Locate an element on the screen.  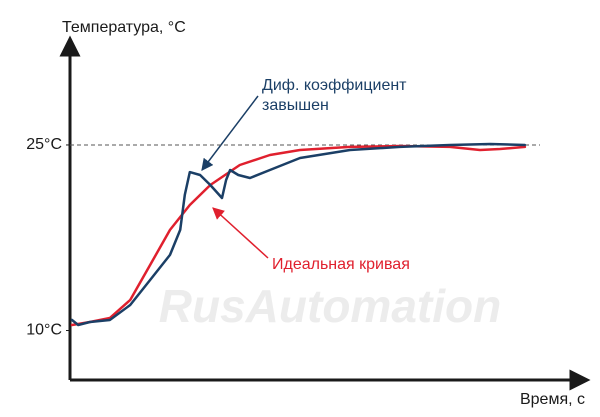
y-tick-label: 10°C is located at coordinates (44, 330).